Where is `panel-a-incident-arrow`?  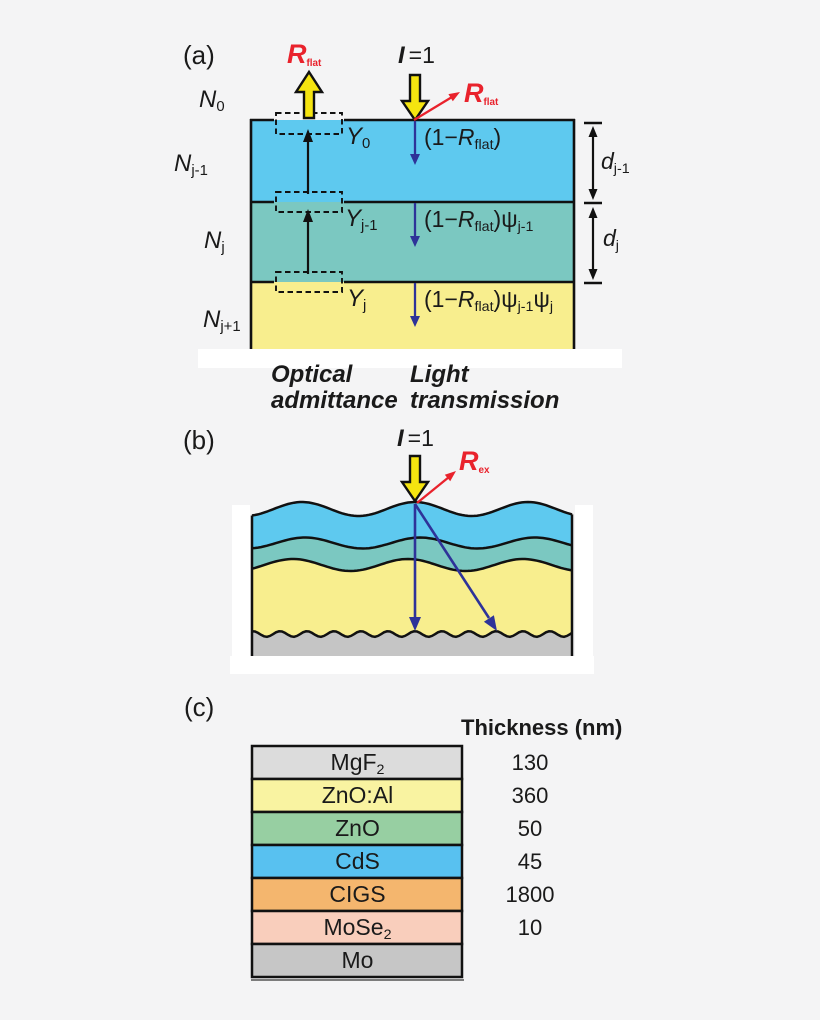 panel-a-incident-arrow is located at coordinates (415, 98).